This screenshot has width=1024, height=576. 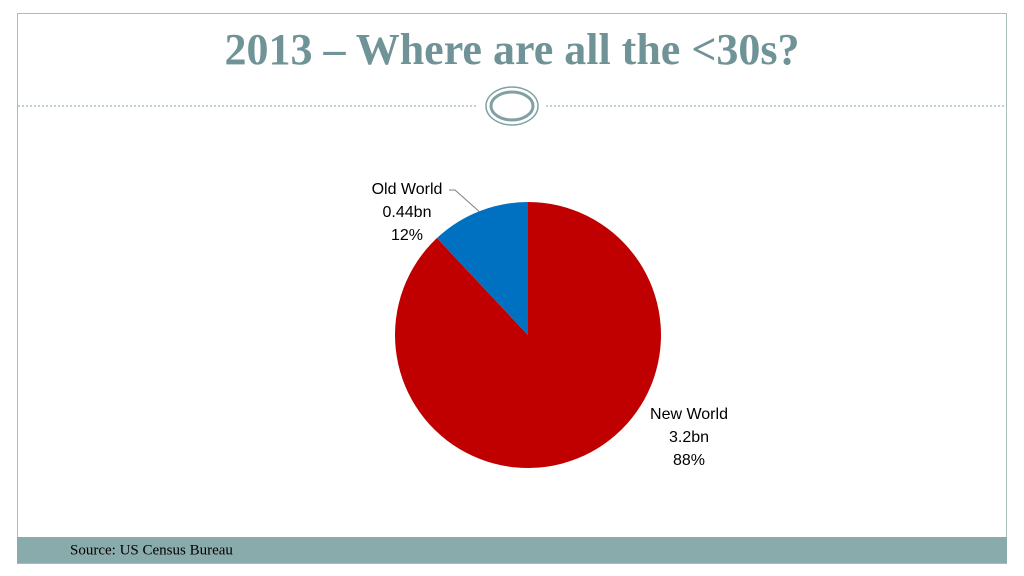 I want to click on footer-band, so click(x=512, y=550).